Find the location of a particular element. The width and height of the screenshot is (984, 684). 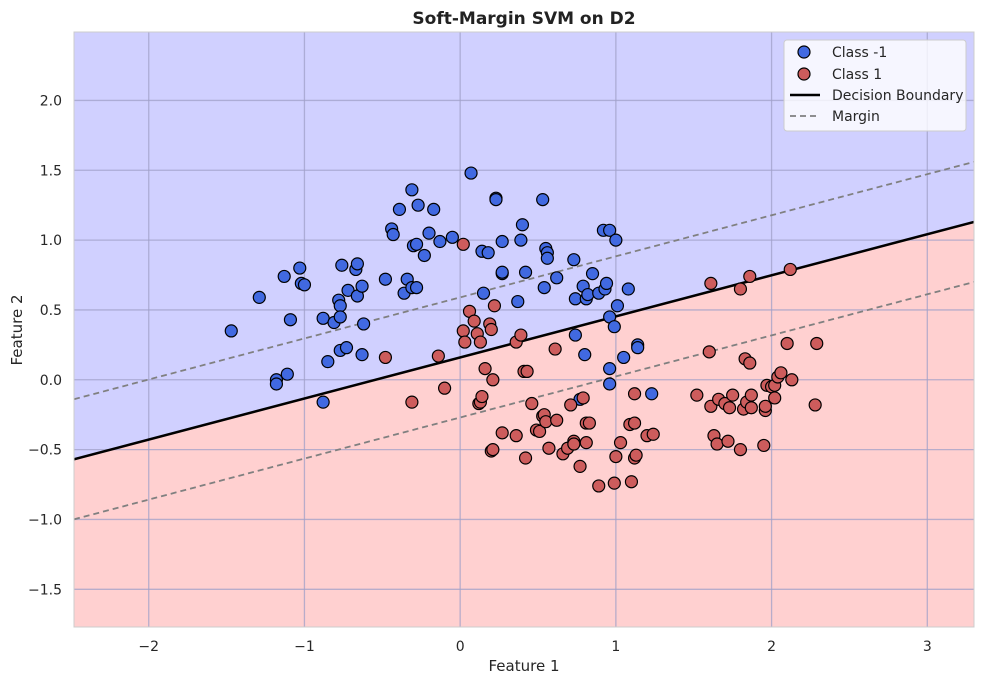

chart-title: Soft-Margin SVM on D2 is located at coordinates (523, 19).